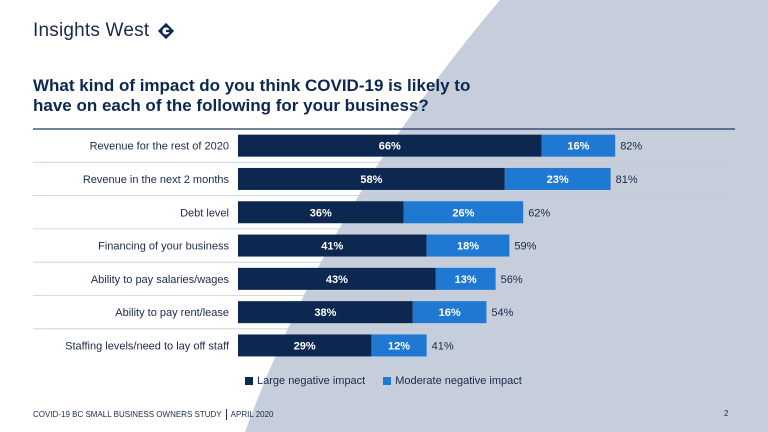 The height and width of the screenshot is (432, 768). I want to click on data-label-large: 41%, so click(332, 247).